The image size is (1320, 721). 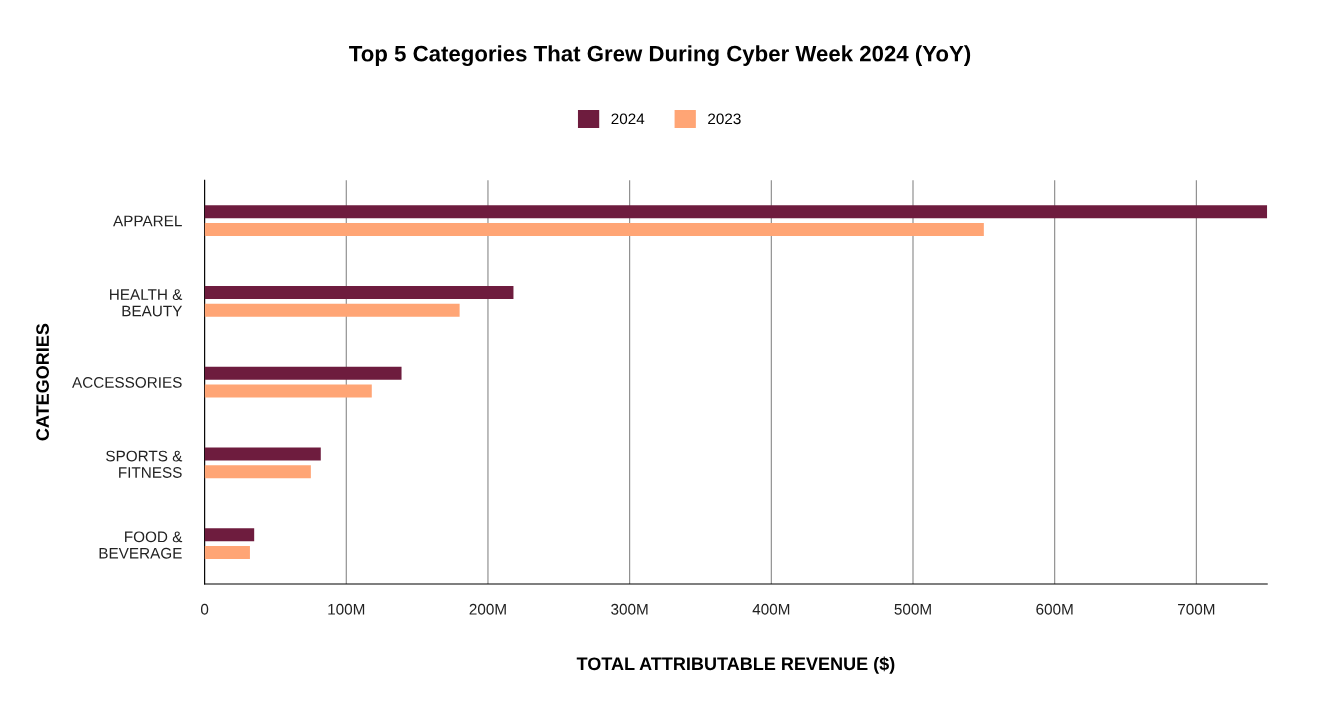 I want to click on x-tick-label: 0, so click(x=204, y=609).